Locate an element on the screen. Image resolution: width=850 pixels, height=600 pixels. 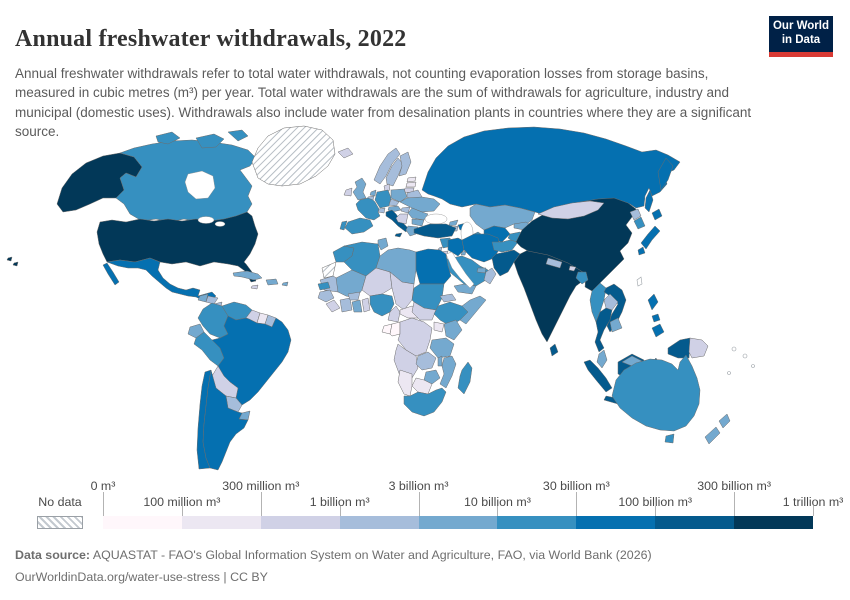
country-south-sudan is located at coordinates (424, 311).